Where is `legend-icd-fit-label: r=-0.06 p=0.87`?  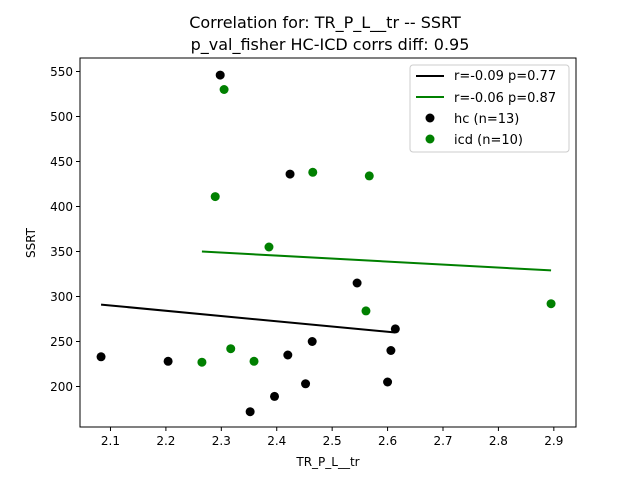 legend-icd-fit-label: r=-0.06 p=0.87 is located at coordinates (505, 98).